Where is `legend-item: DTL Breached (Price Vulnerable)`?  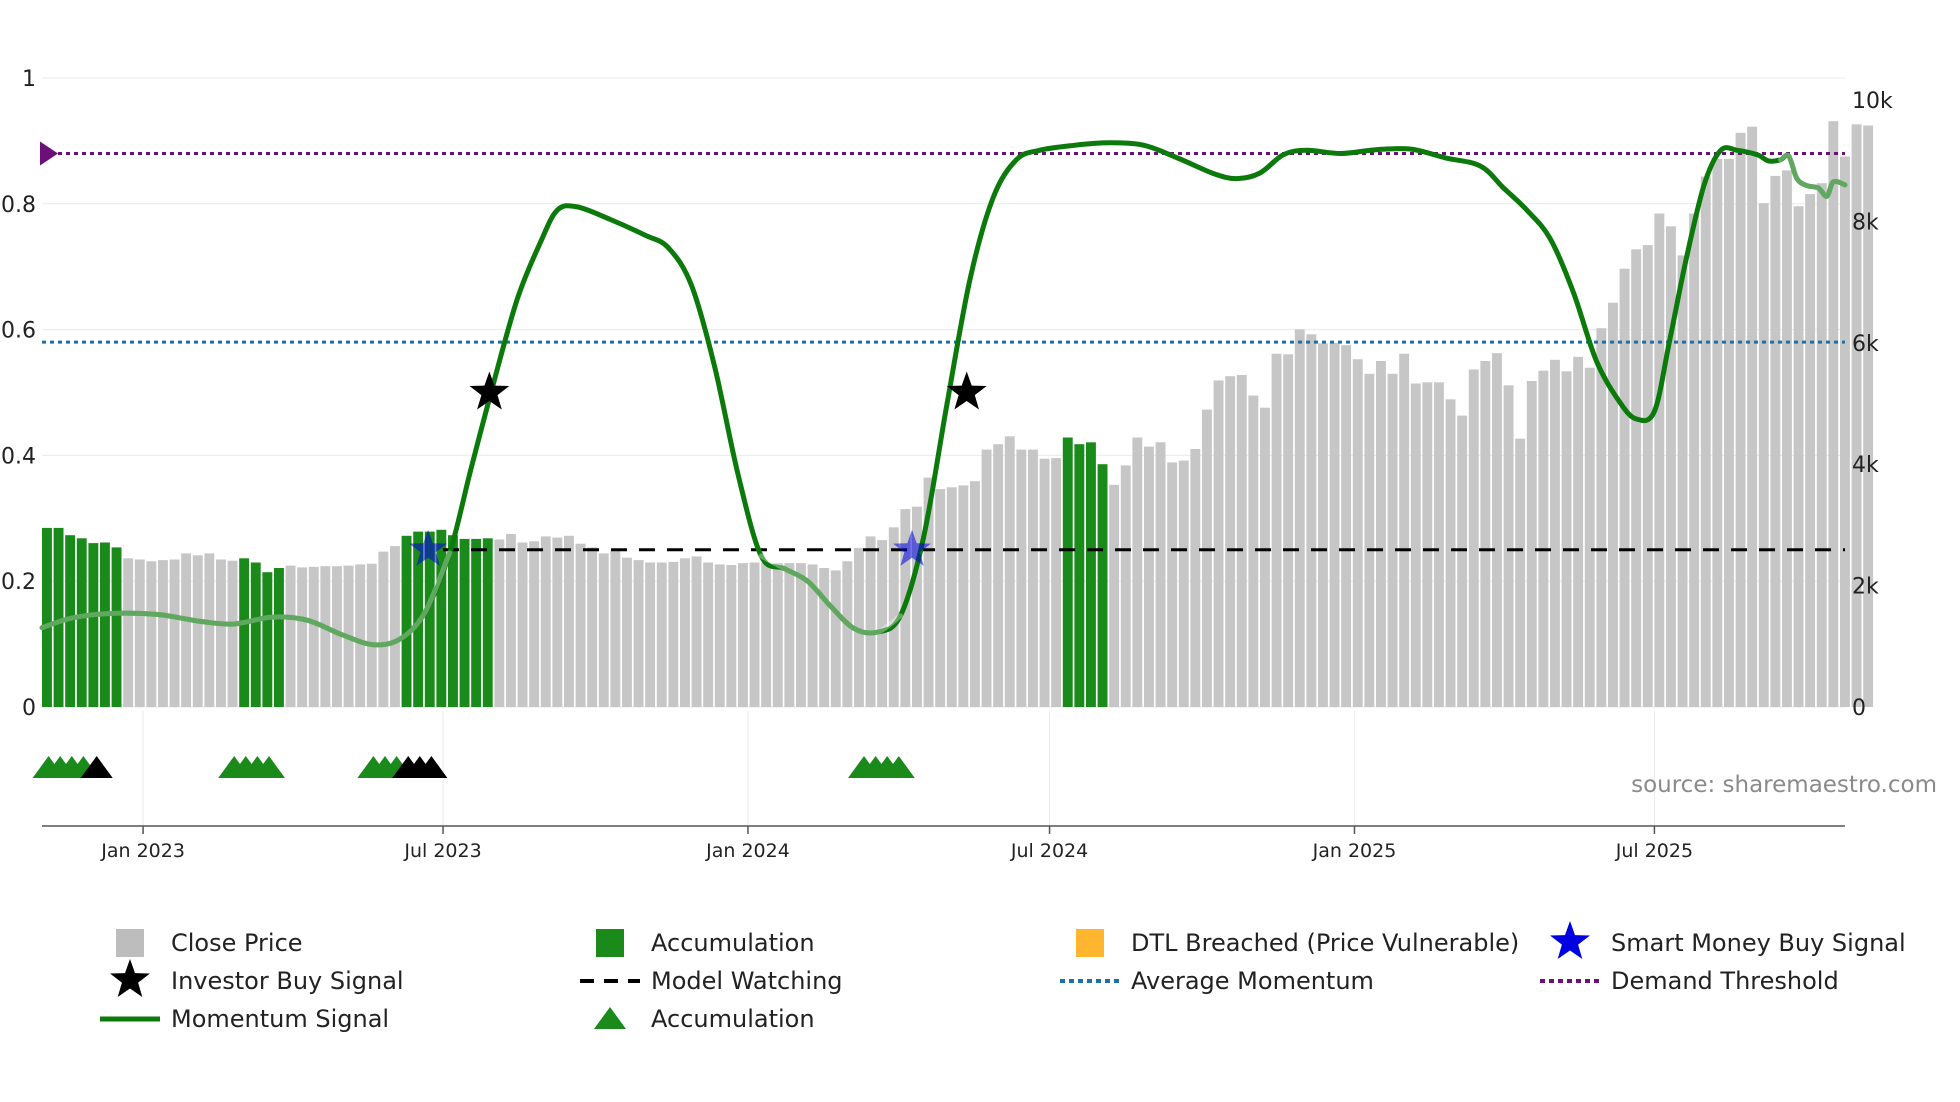 legend-item: DTL Breached (Price Vulnerable) is located at coordinates (1297, 943).